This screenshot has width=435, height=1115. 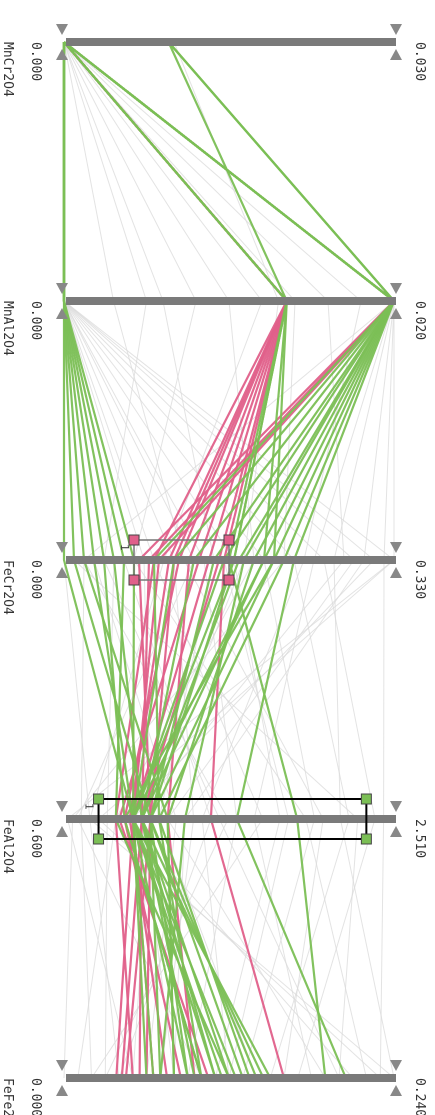 What do you see at coordinates (419, 579) in the screenshot?
I see `axis-max-label: 0.330` at bounding box center [419, 579].